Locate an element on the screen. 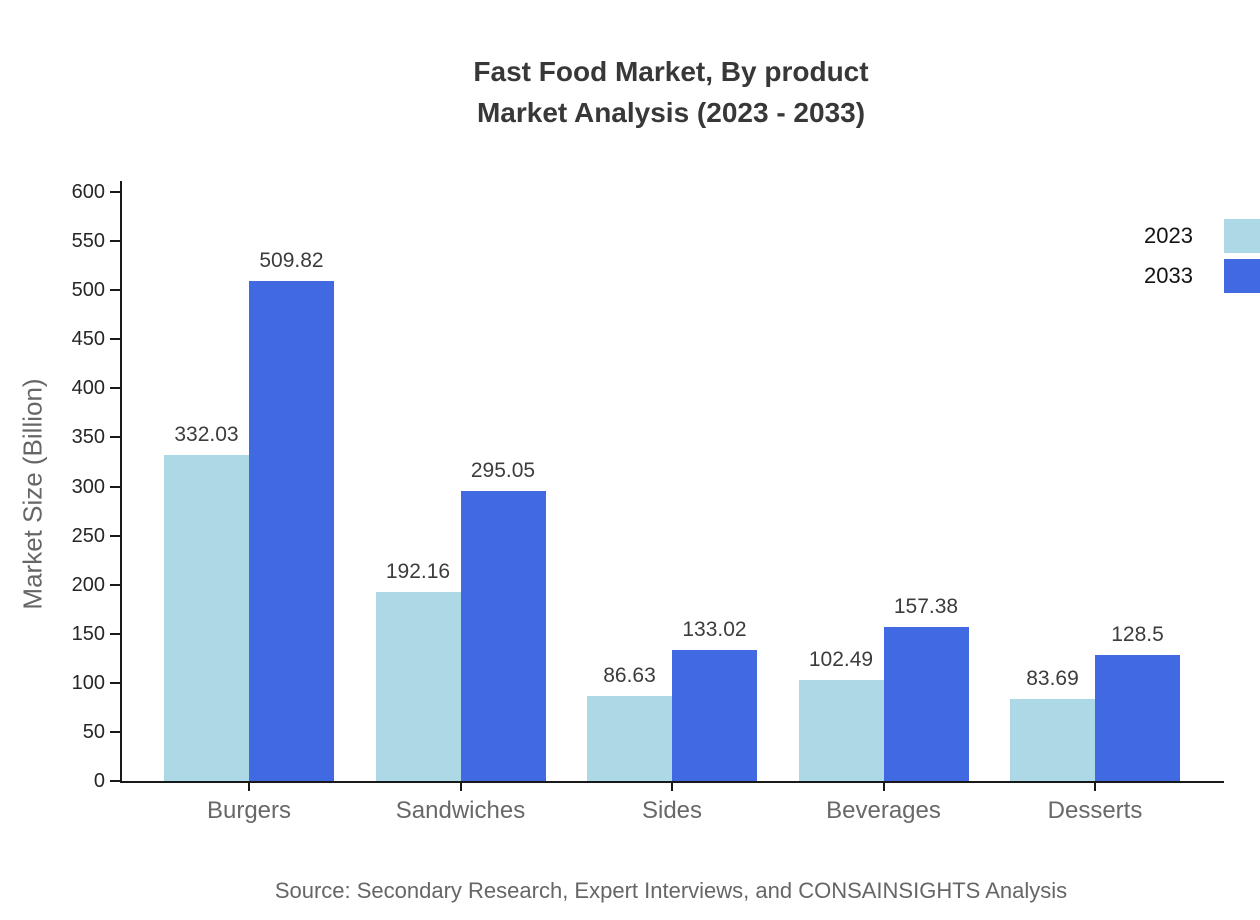 Image resolution: width=1260 pixels, height=920 pixels. chart-title-line2: Market Analysis (2023 - 2033) is located at coordinates (671, 112).